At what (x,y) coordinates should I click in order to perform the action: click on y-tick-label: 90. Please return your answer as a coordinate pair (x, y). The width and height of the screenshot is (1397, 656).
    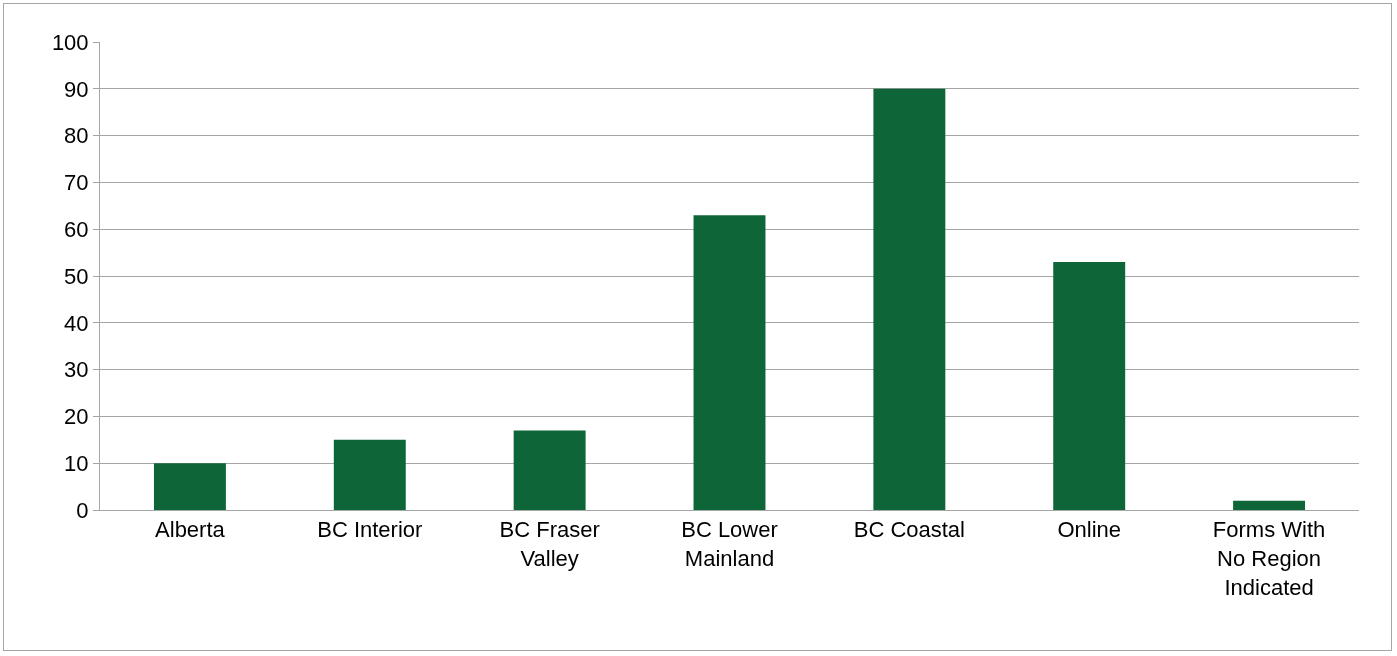
    Looking at the image, I should click on (76, 89).